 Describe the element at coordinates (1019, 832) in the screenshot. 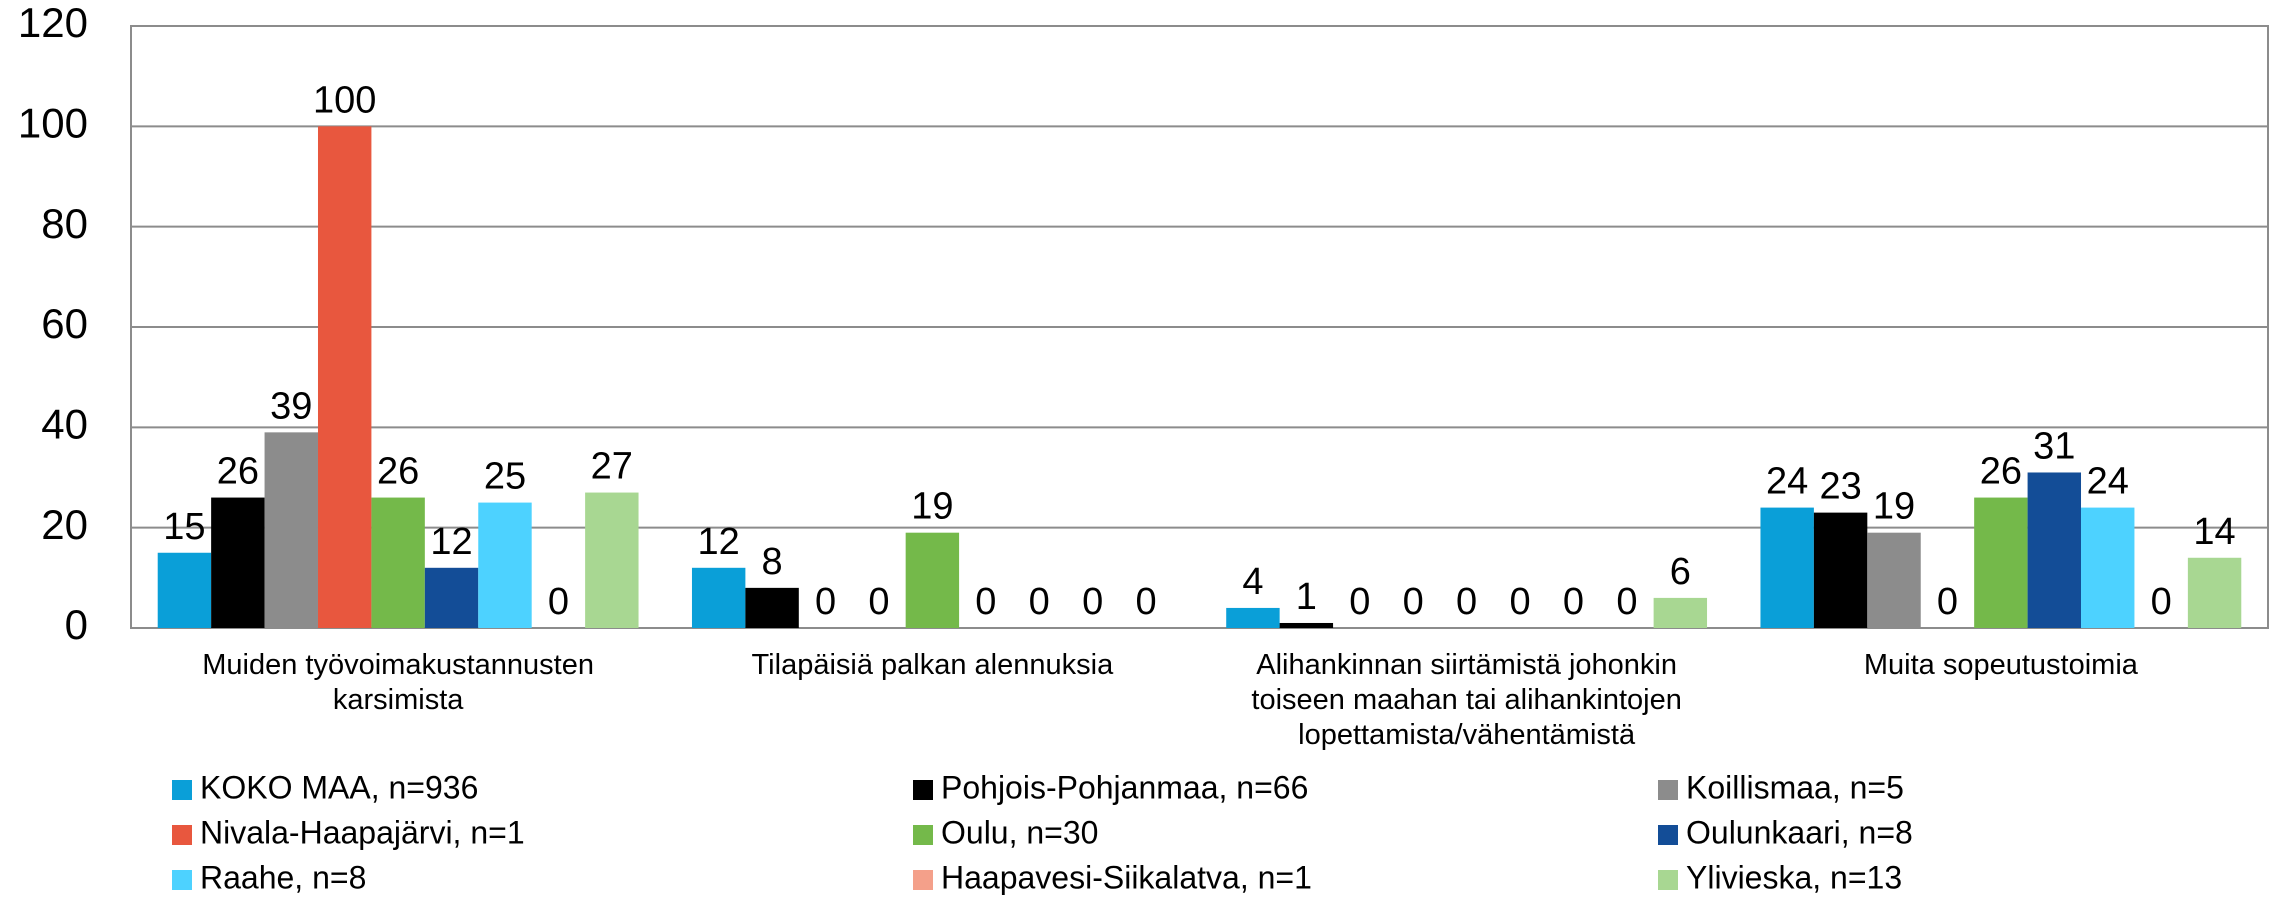

I see `legend-label: Oulu, n=30` at that location.